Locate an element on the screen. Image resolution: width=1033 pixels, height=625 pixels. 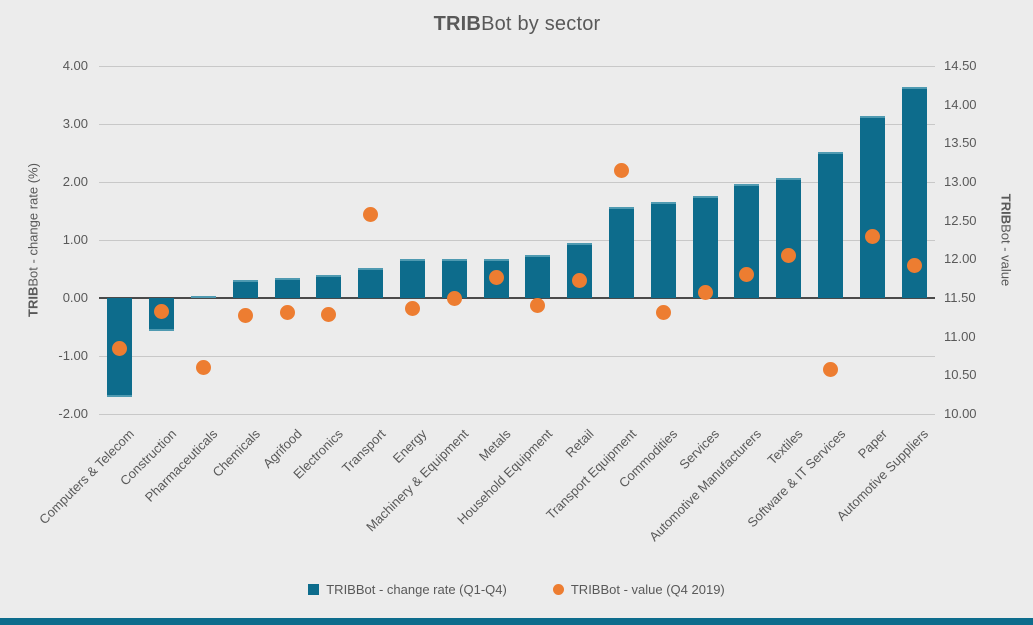
left-axis-tick: 4.00 is located at coordinates (75, 65).